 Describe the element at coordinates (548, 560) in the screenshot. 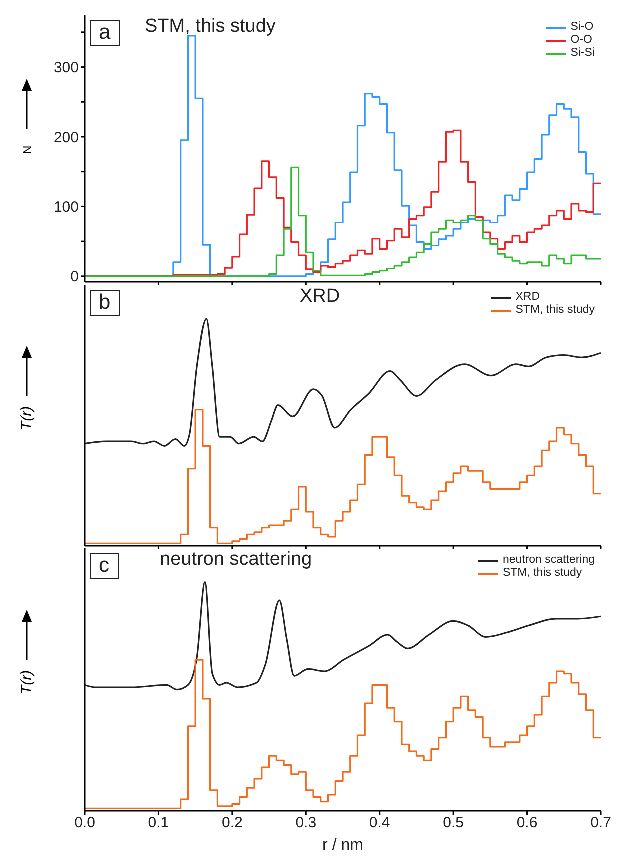

I see `legend-label: neutron scattering` at that location.